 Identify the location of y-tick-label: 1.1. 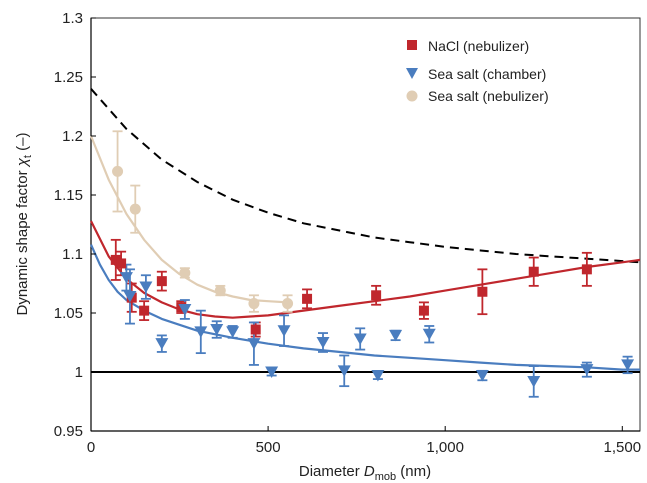
(72, 254).